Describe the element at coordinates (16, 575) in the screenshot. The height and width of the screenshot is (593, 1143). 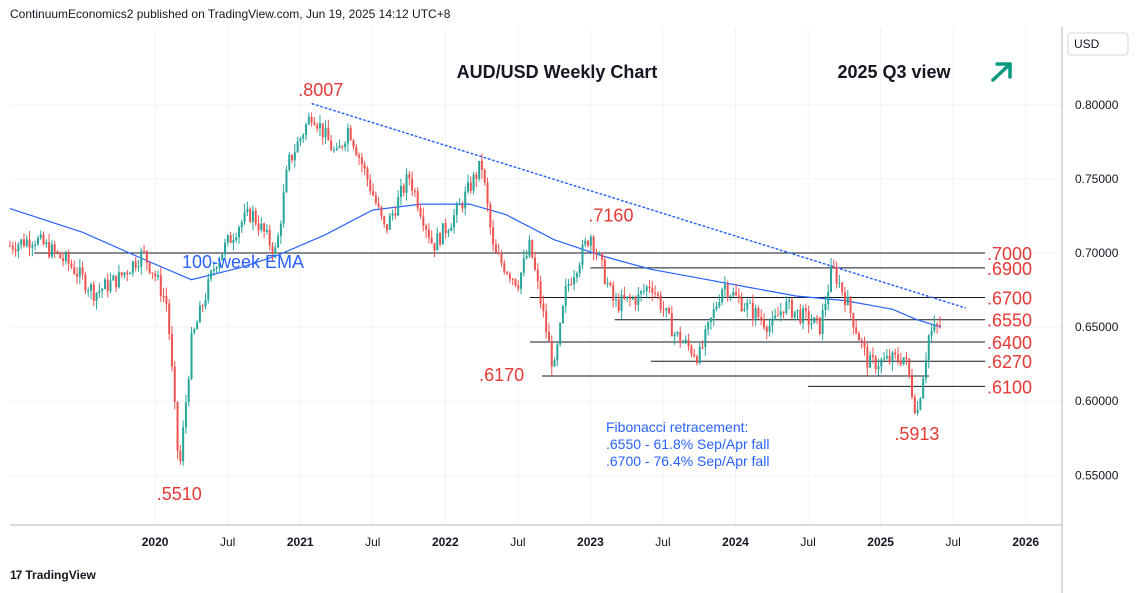
I see `tradingview-logo-icon: 17` at that location.